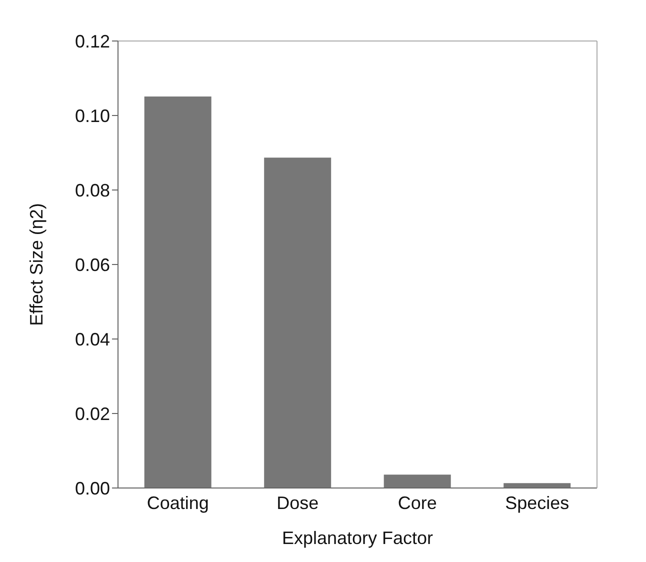  I want to click on y-tick-label: 0.02, so click(92, 414).